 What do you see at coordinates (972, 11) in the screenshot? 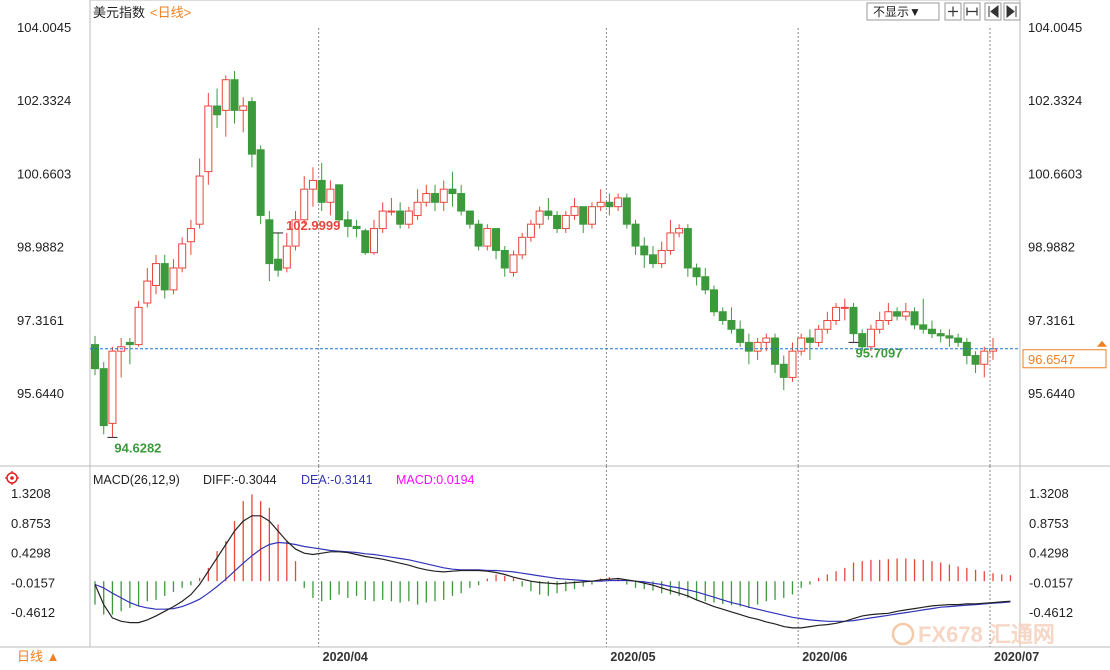
I see `zoom-out-icon` at bounding box center [972, 11].